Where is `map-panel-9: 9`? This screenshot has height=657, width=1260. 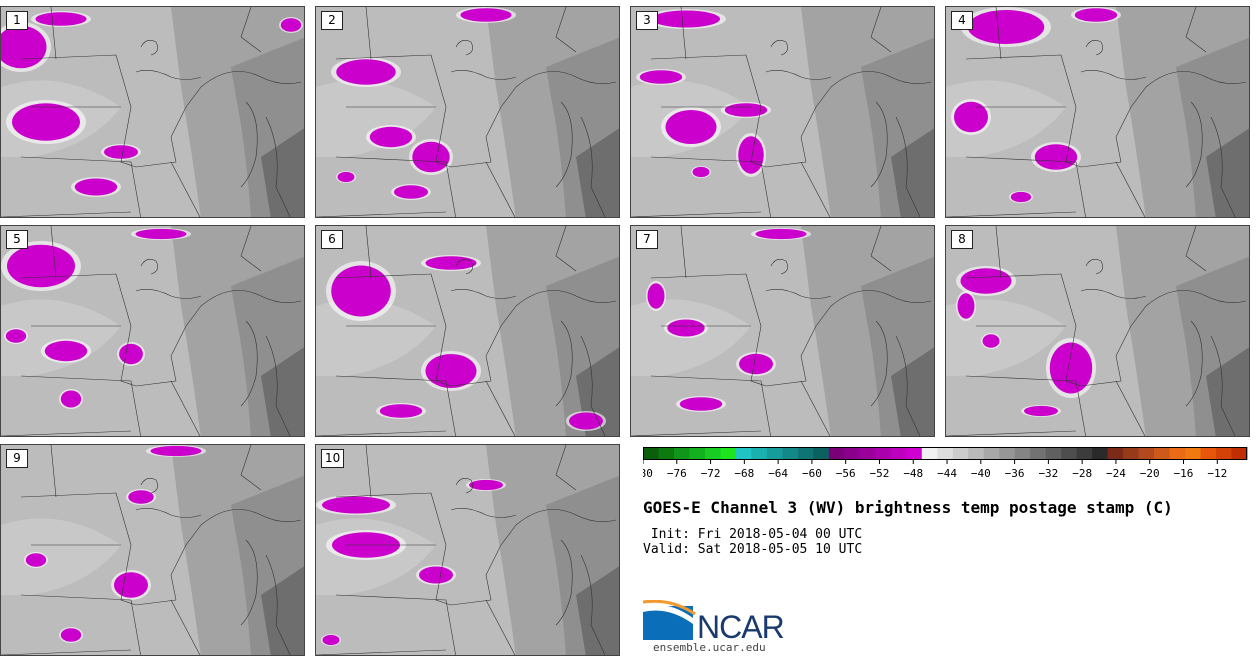
map-panel-9: 9 is located at coordinates (152, 550).